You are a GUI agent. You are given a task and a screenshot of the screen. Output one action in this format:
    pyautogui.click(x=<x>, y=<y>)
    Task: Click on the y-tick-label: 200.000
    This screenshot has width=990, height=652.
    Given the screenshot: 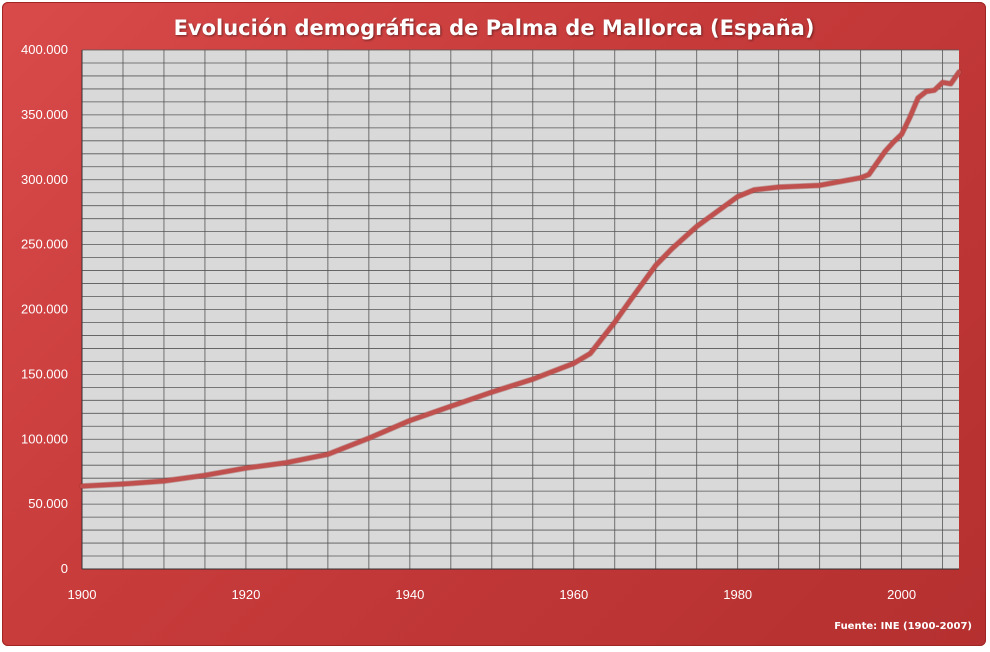 What is the action you would take?
    pyautogui.click(x=44, y=309)
    